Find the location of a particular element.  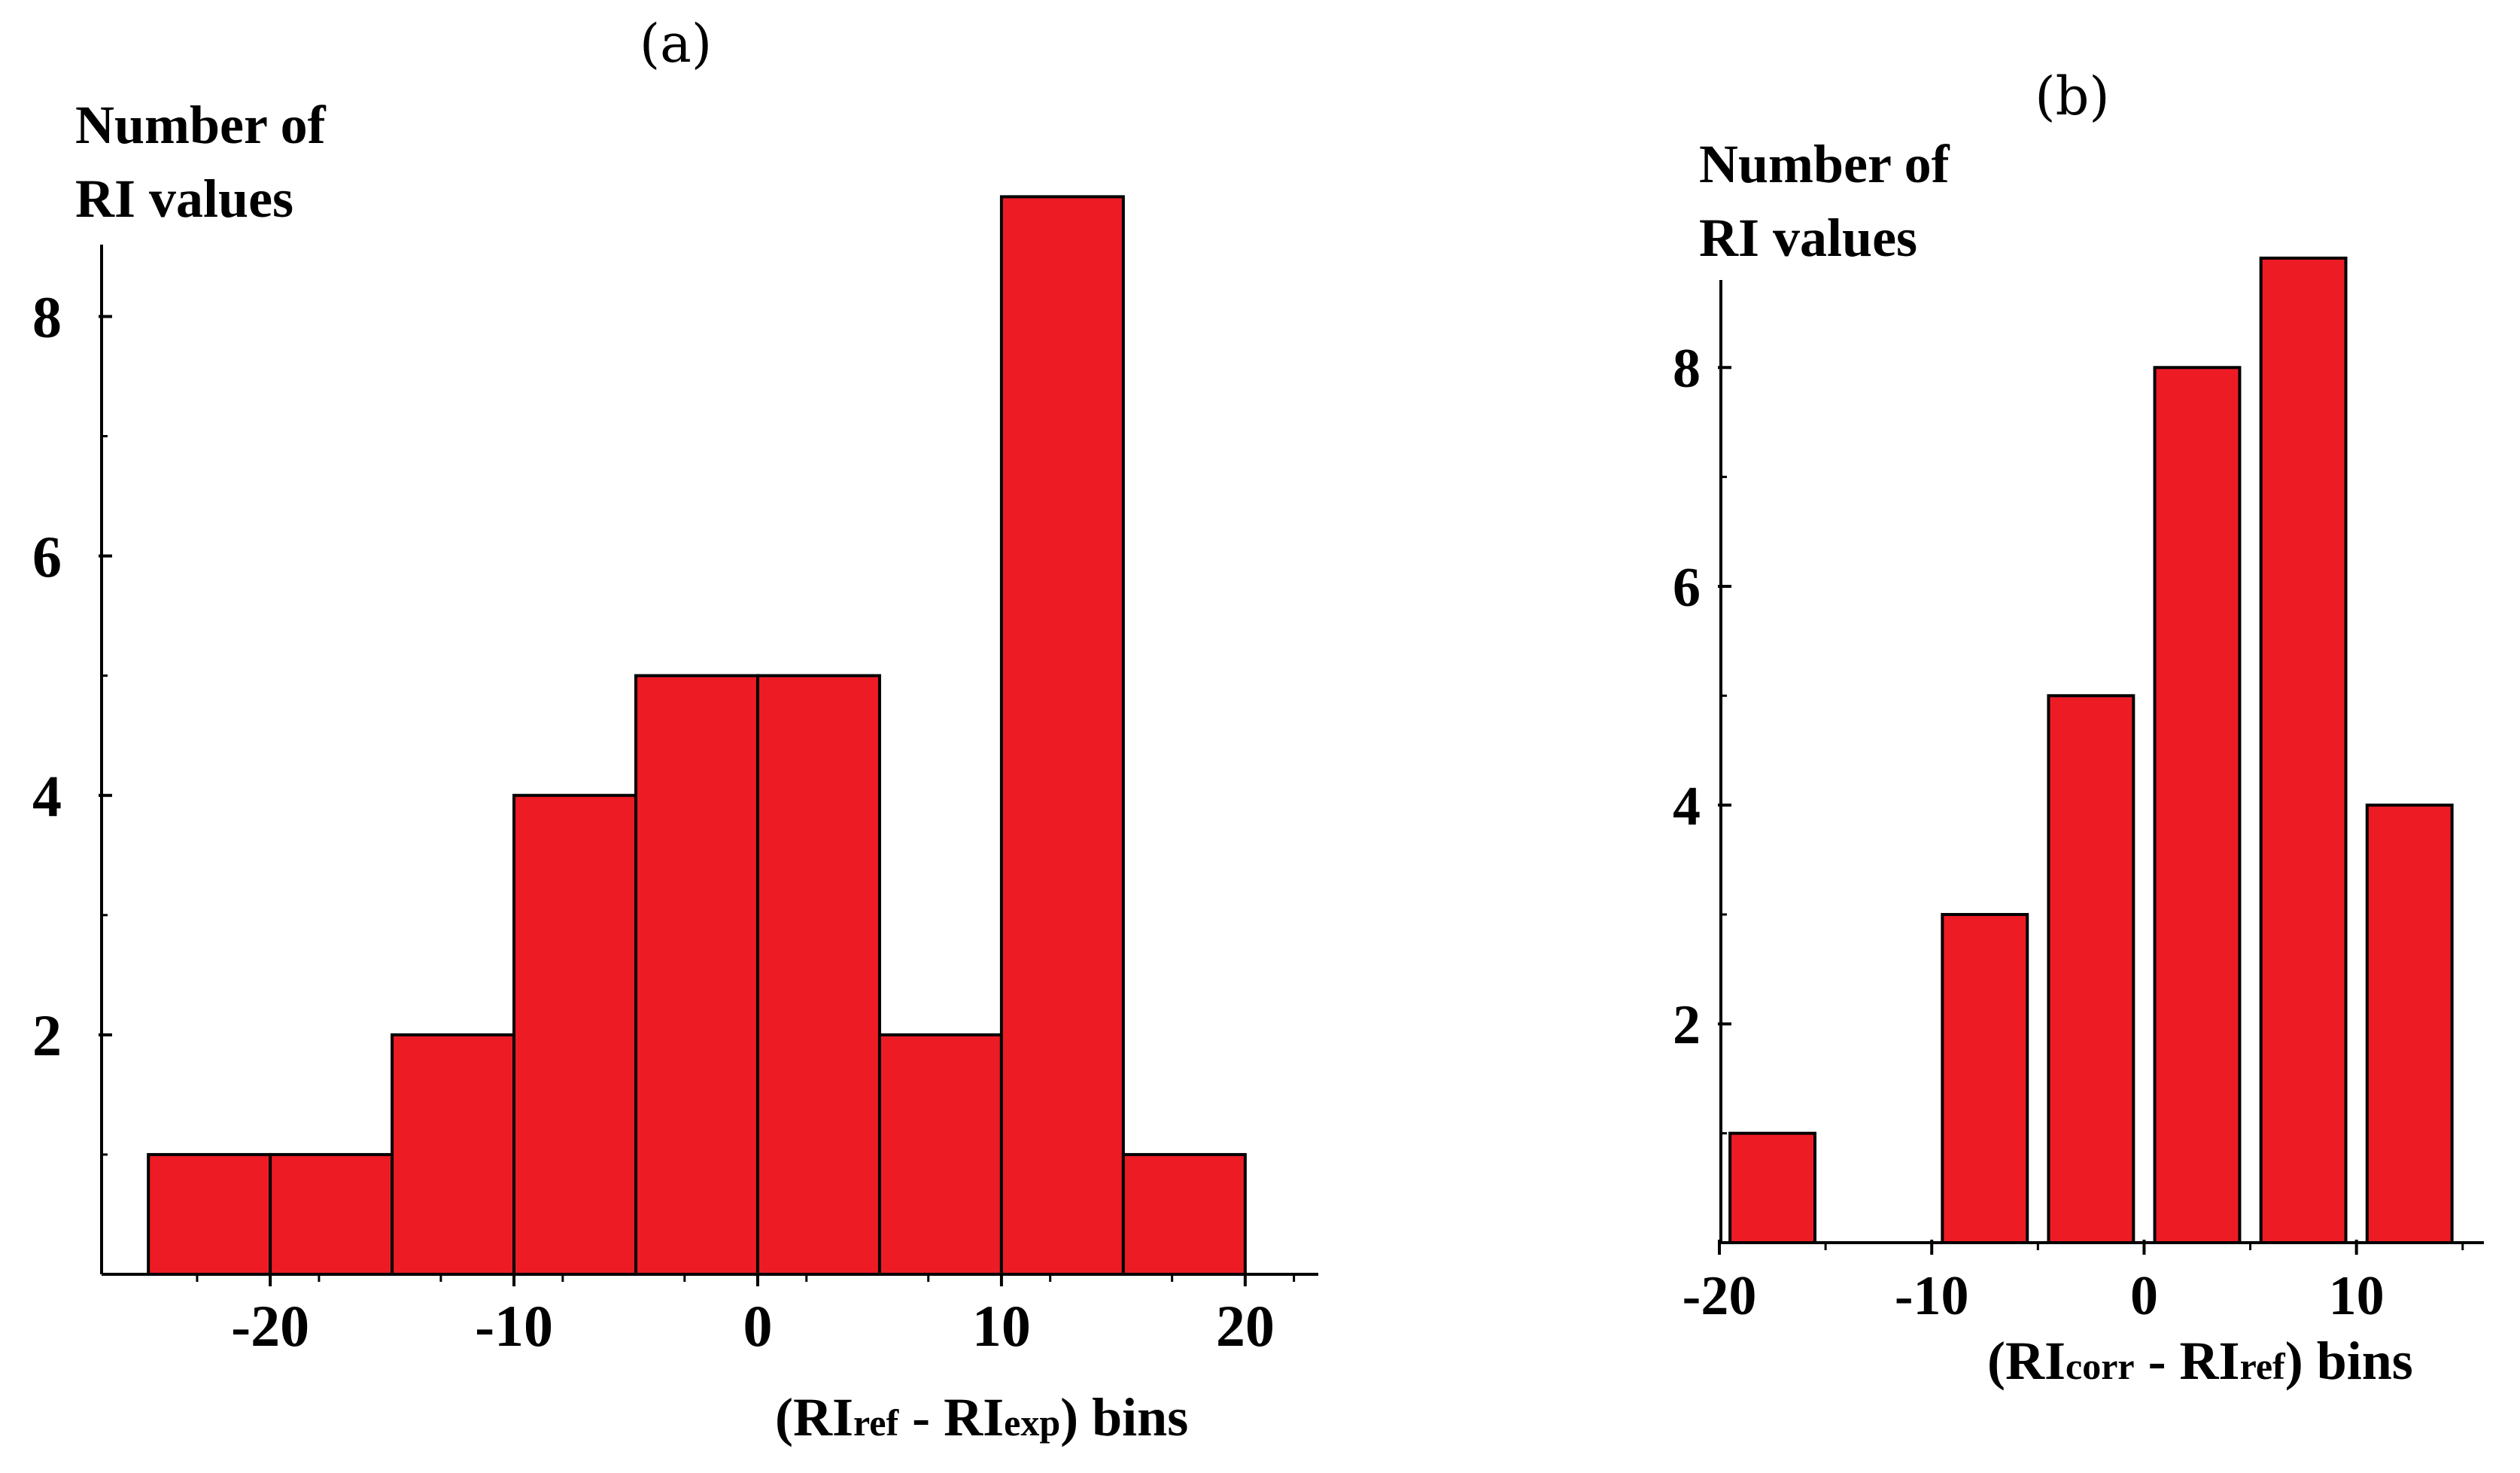

x-axis-label-sub1: ref is located at coordinates (876, 1422).